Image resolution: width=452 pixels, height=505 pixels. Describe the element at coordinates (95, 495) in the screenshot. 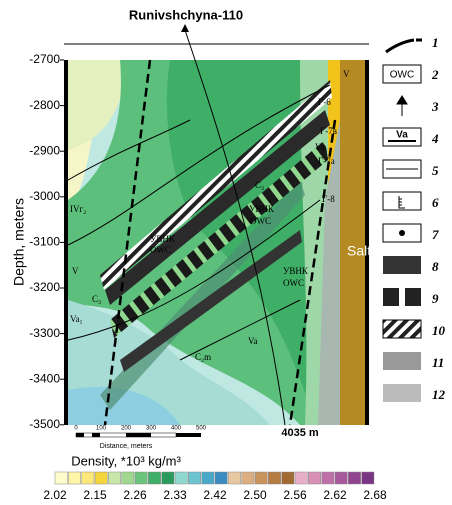

I see `colorbar-label: 2.15` at that location.